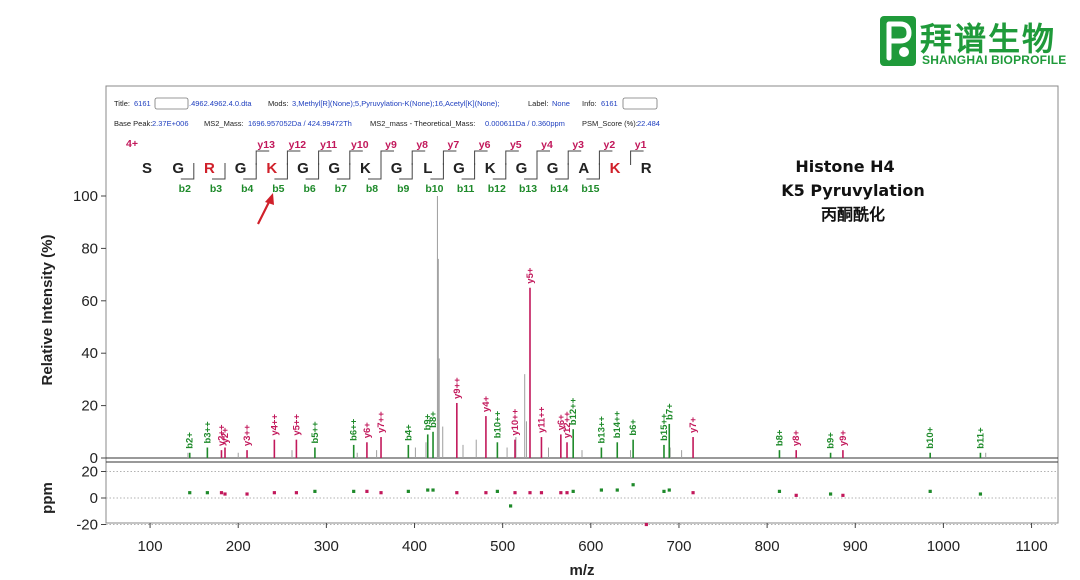 The image size is (1080, 580). I want to click on y-ion-peak-label: y4+, so click(486, 404).